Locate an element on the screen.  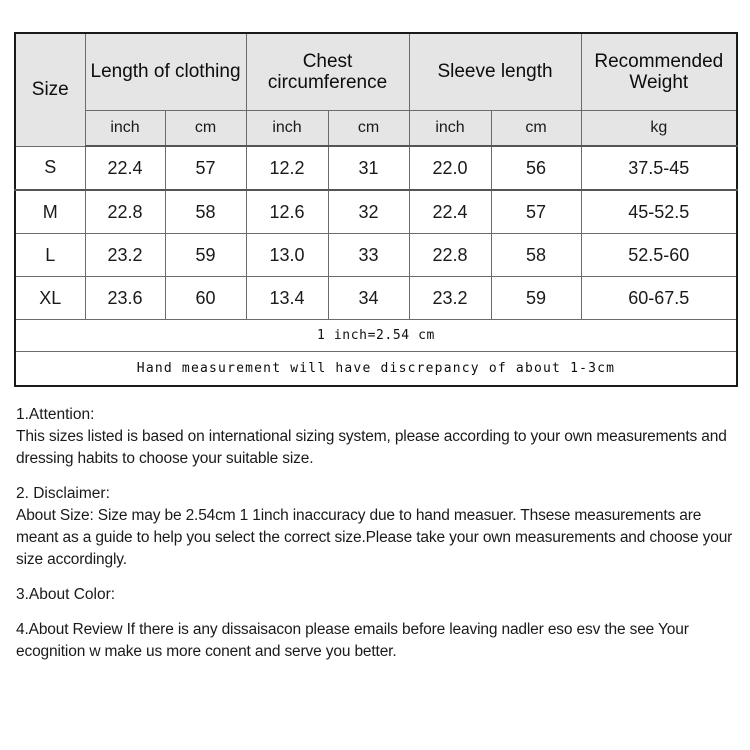
cell-length-inch: 23.2 is located at coordinates (125, 255).